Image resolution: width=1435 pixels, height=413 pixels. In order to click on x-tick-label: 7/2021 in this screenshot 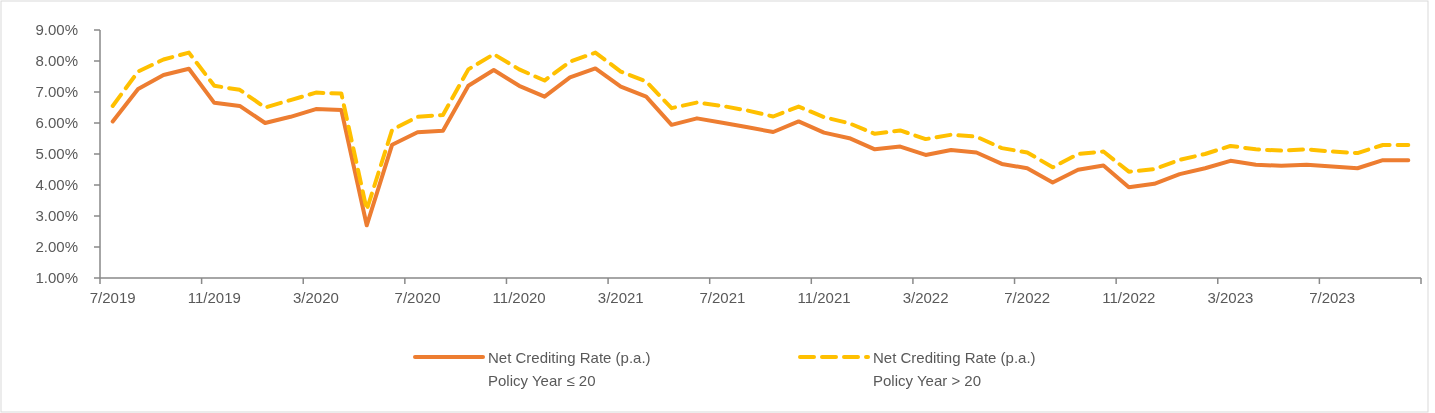, I will do `click(722, 297)`.